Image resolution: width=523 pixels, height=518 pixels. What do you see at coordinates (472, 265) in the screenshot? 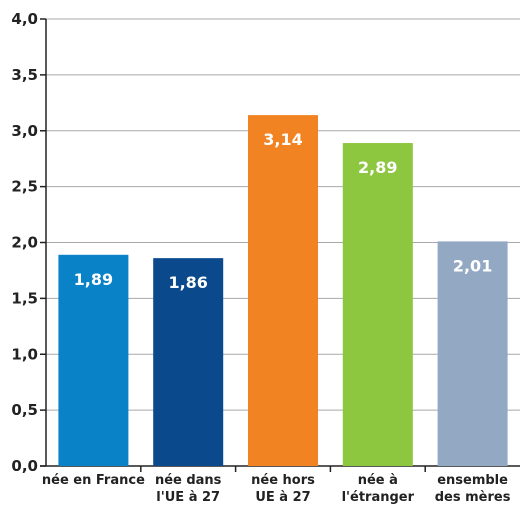
I see `data-label: 2,01` at bounding box center [472, 265].